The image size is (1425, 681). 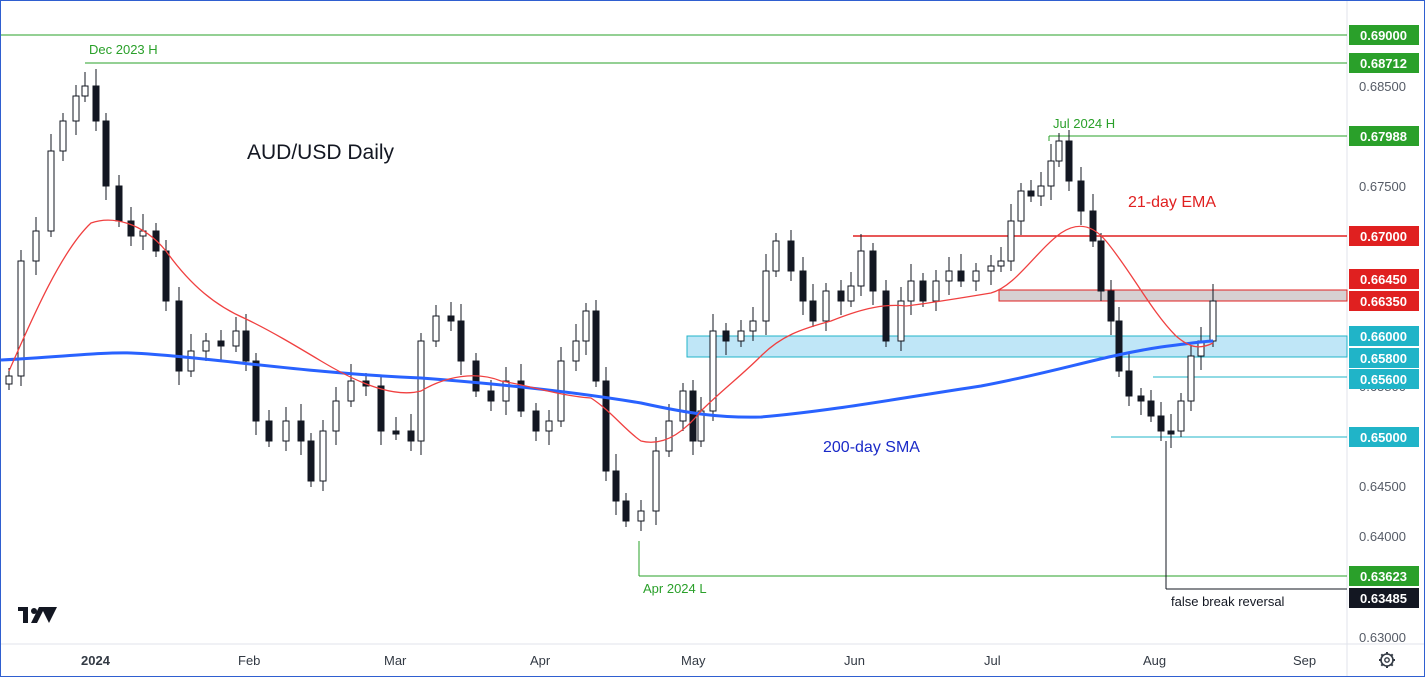 What do you see at coordinates (1383, 63) in the screenshot?
I see `level-label-68712: 0.68712` at bounding box center [1383, 63].